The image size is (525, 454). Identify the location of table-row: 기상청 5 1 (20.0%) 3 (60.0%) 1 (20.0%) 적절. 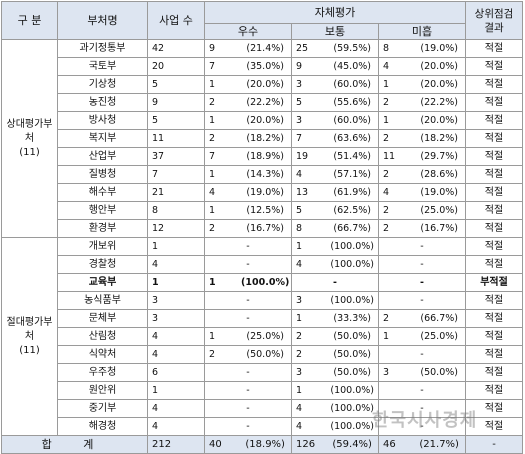
(262, 84).